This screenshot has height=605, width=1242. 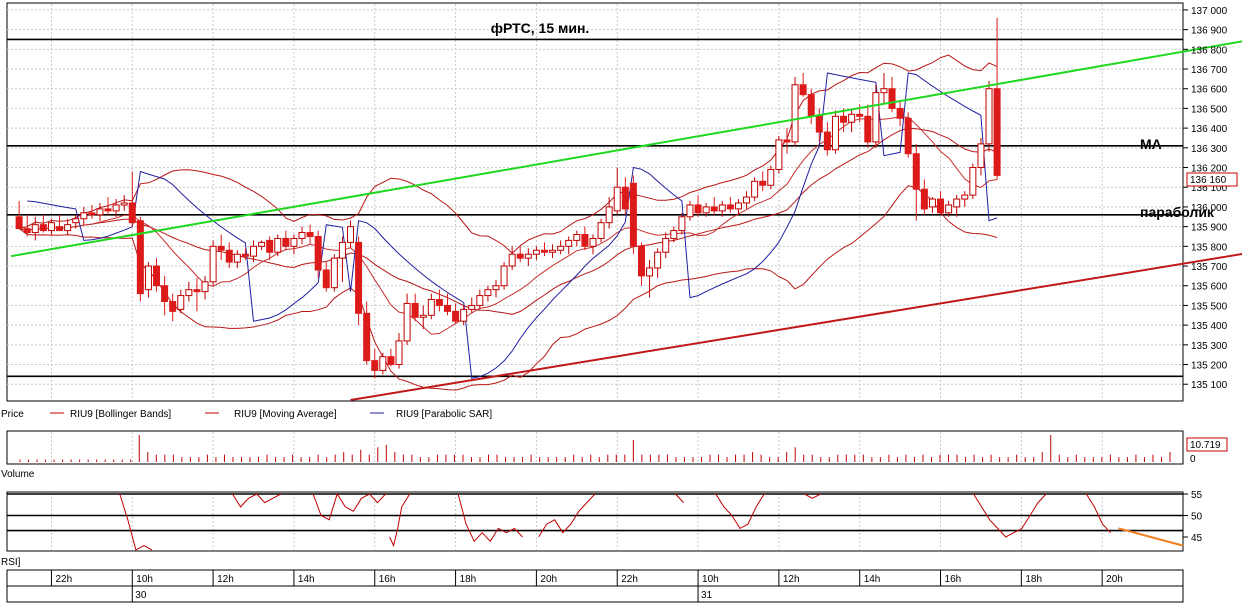 I want to click on rsi-panel-frame, so click(x=595, y=521).